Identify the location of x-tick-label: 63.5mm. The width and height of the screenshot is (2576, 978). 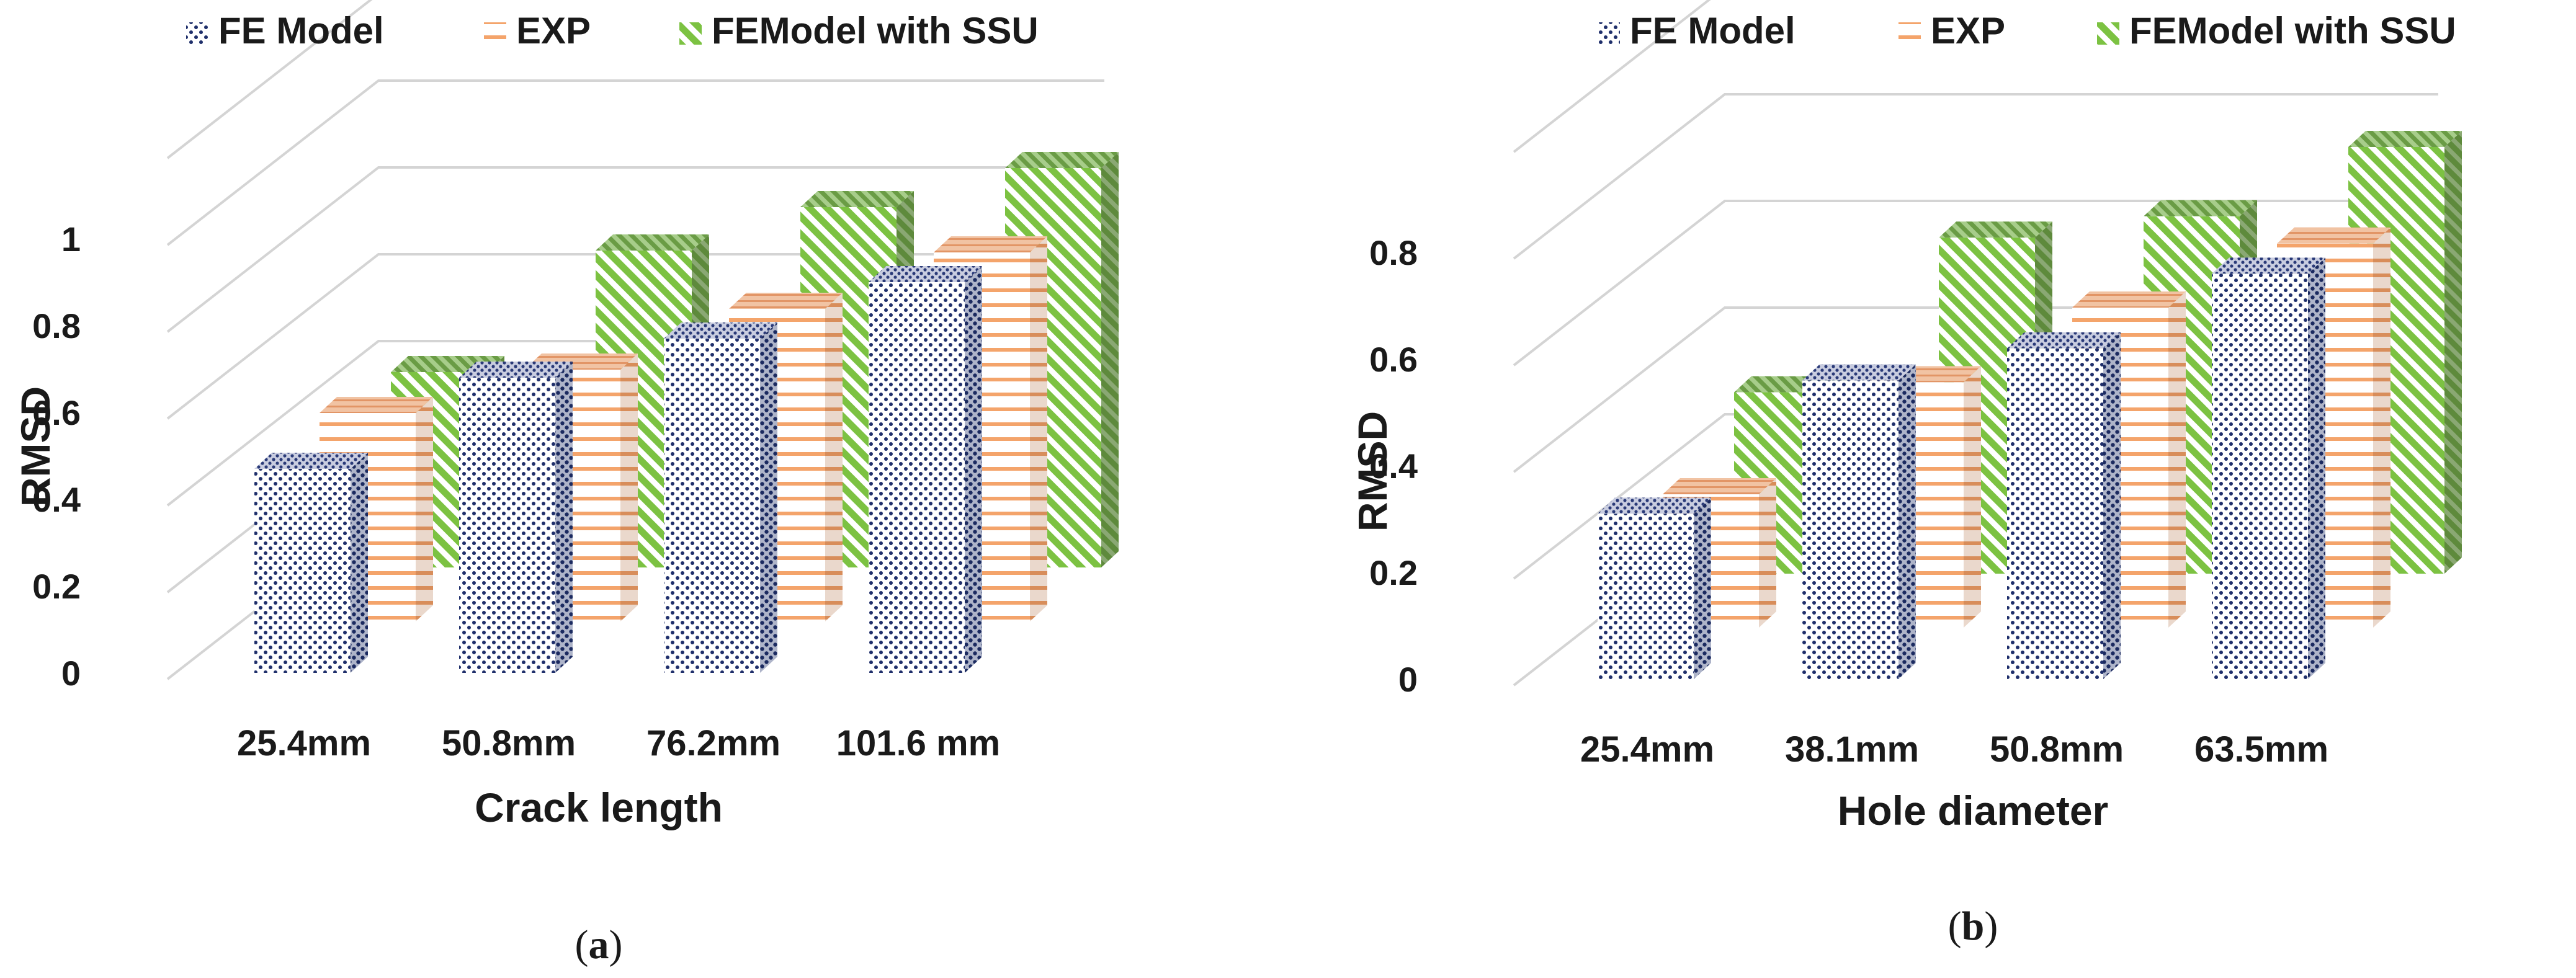
(2261, 749).